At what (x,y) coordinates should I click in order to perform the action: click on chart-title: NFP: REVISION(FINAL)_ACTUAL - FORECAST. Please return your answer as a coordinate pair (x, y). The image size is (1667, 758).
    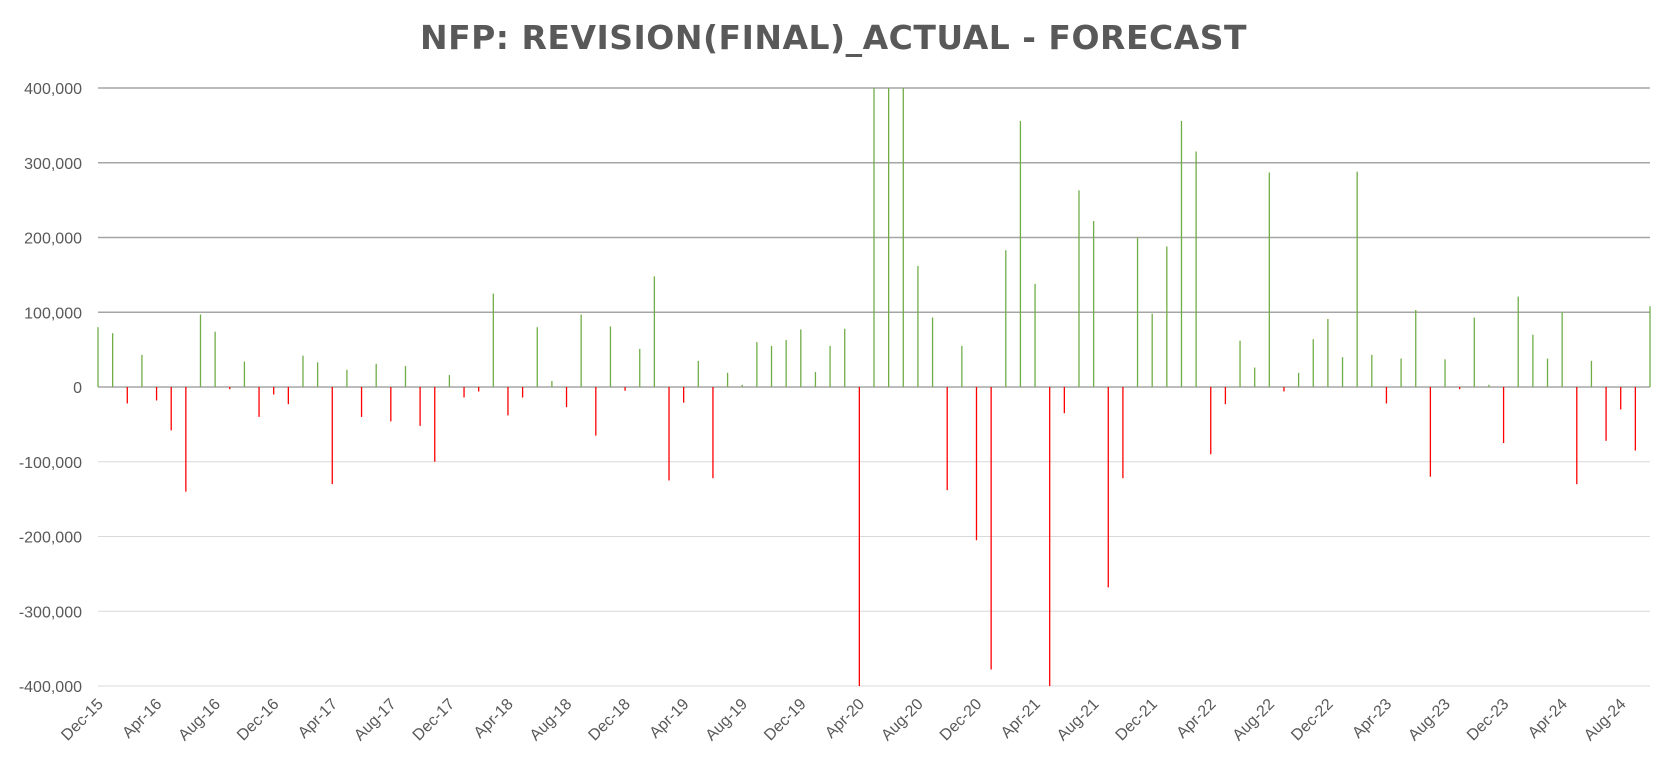
    Looking at the image, I should click on (833, 37).